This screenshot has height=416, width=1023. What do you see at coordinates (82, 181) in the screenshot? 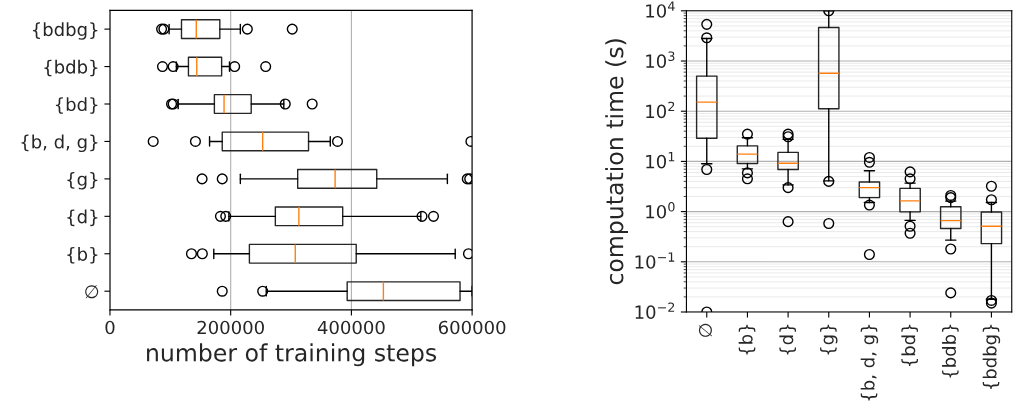
I see `y-tick-label: {g}` at bounding box center [82, 181].